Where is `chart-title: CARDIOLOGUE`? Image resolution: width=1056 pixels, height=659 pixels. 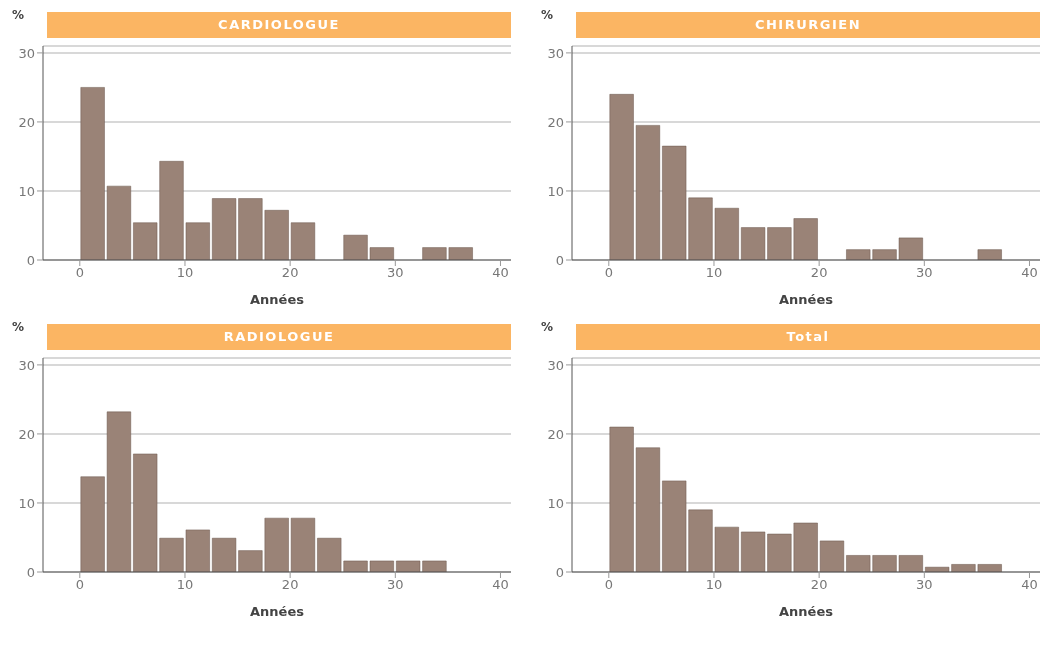
chart-title: CARDIOLOGUE is located at coordinates (279, 25).